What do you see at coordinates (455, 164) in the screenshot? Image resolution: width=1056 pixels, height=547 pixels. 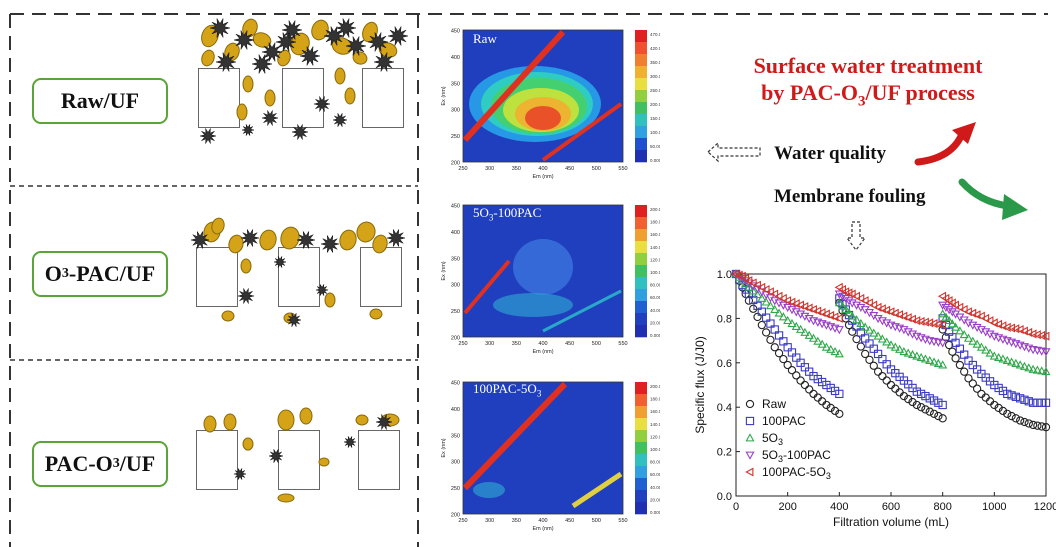 I see `eem-y-tick: 200` at bounding box center [455, 164].